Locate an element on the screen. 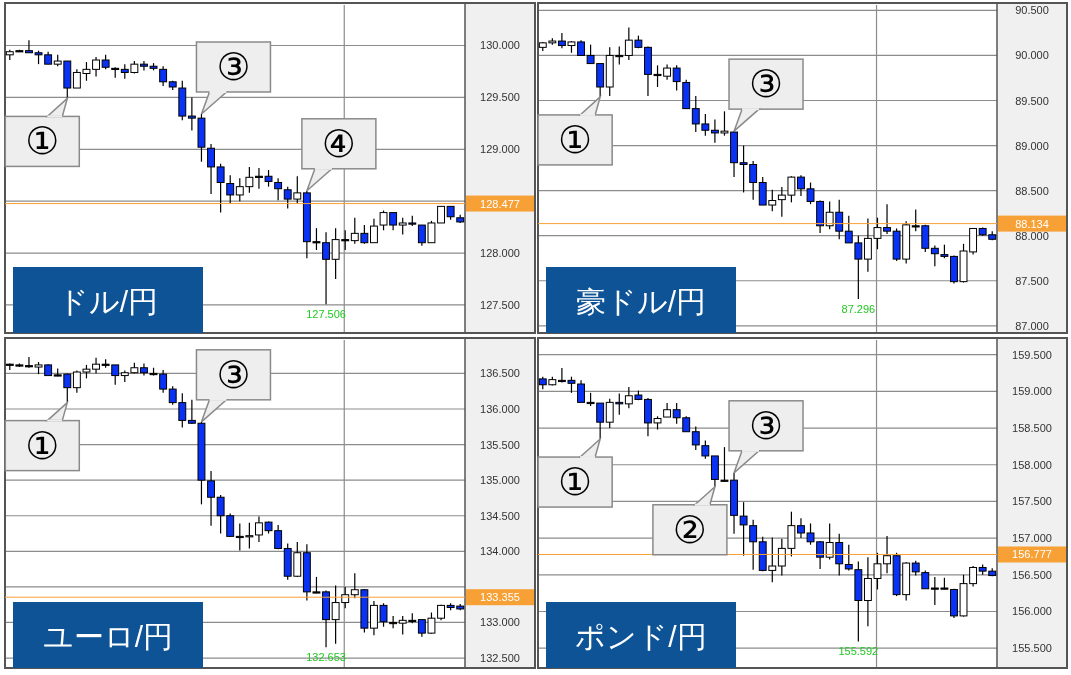 The height and width of the screenshot is (675, 1071). y-tick-label: 135.000 is located at coordinates (500, 480).